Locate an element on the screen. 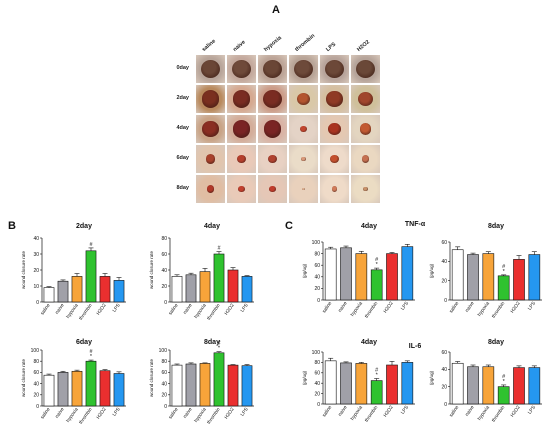 Image resolution: width=550 pixels, height=443 pixels. wound-photo-2day-naive is located at coordinates (241, 99).